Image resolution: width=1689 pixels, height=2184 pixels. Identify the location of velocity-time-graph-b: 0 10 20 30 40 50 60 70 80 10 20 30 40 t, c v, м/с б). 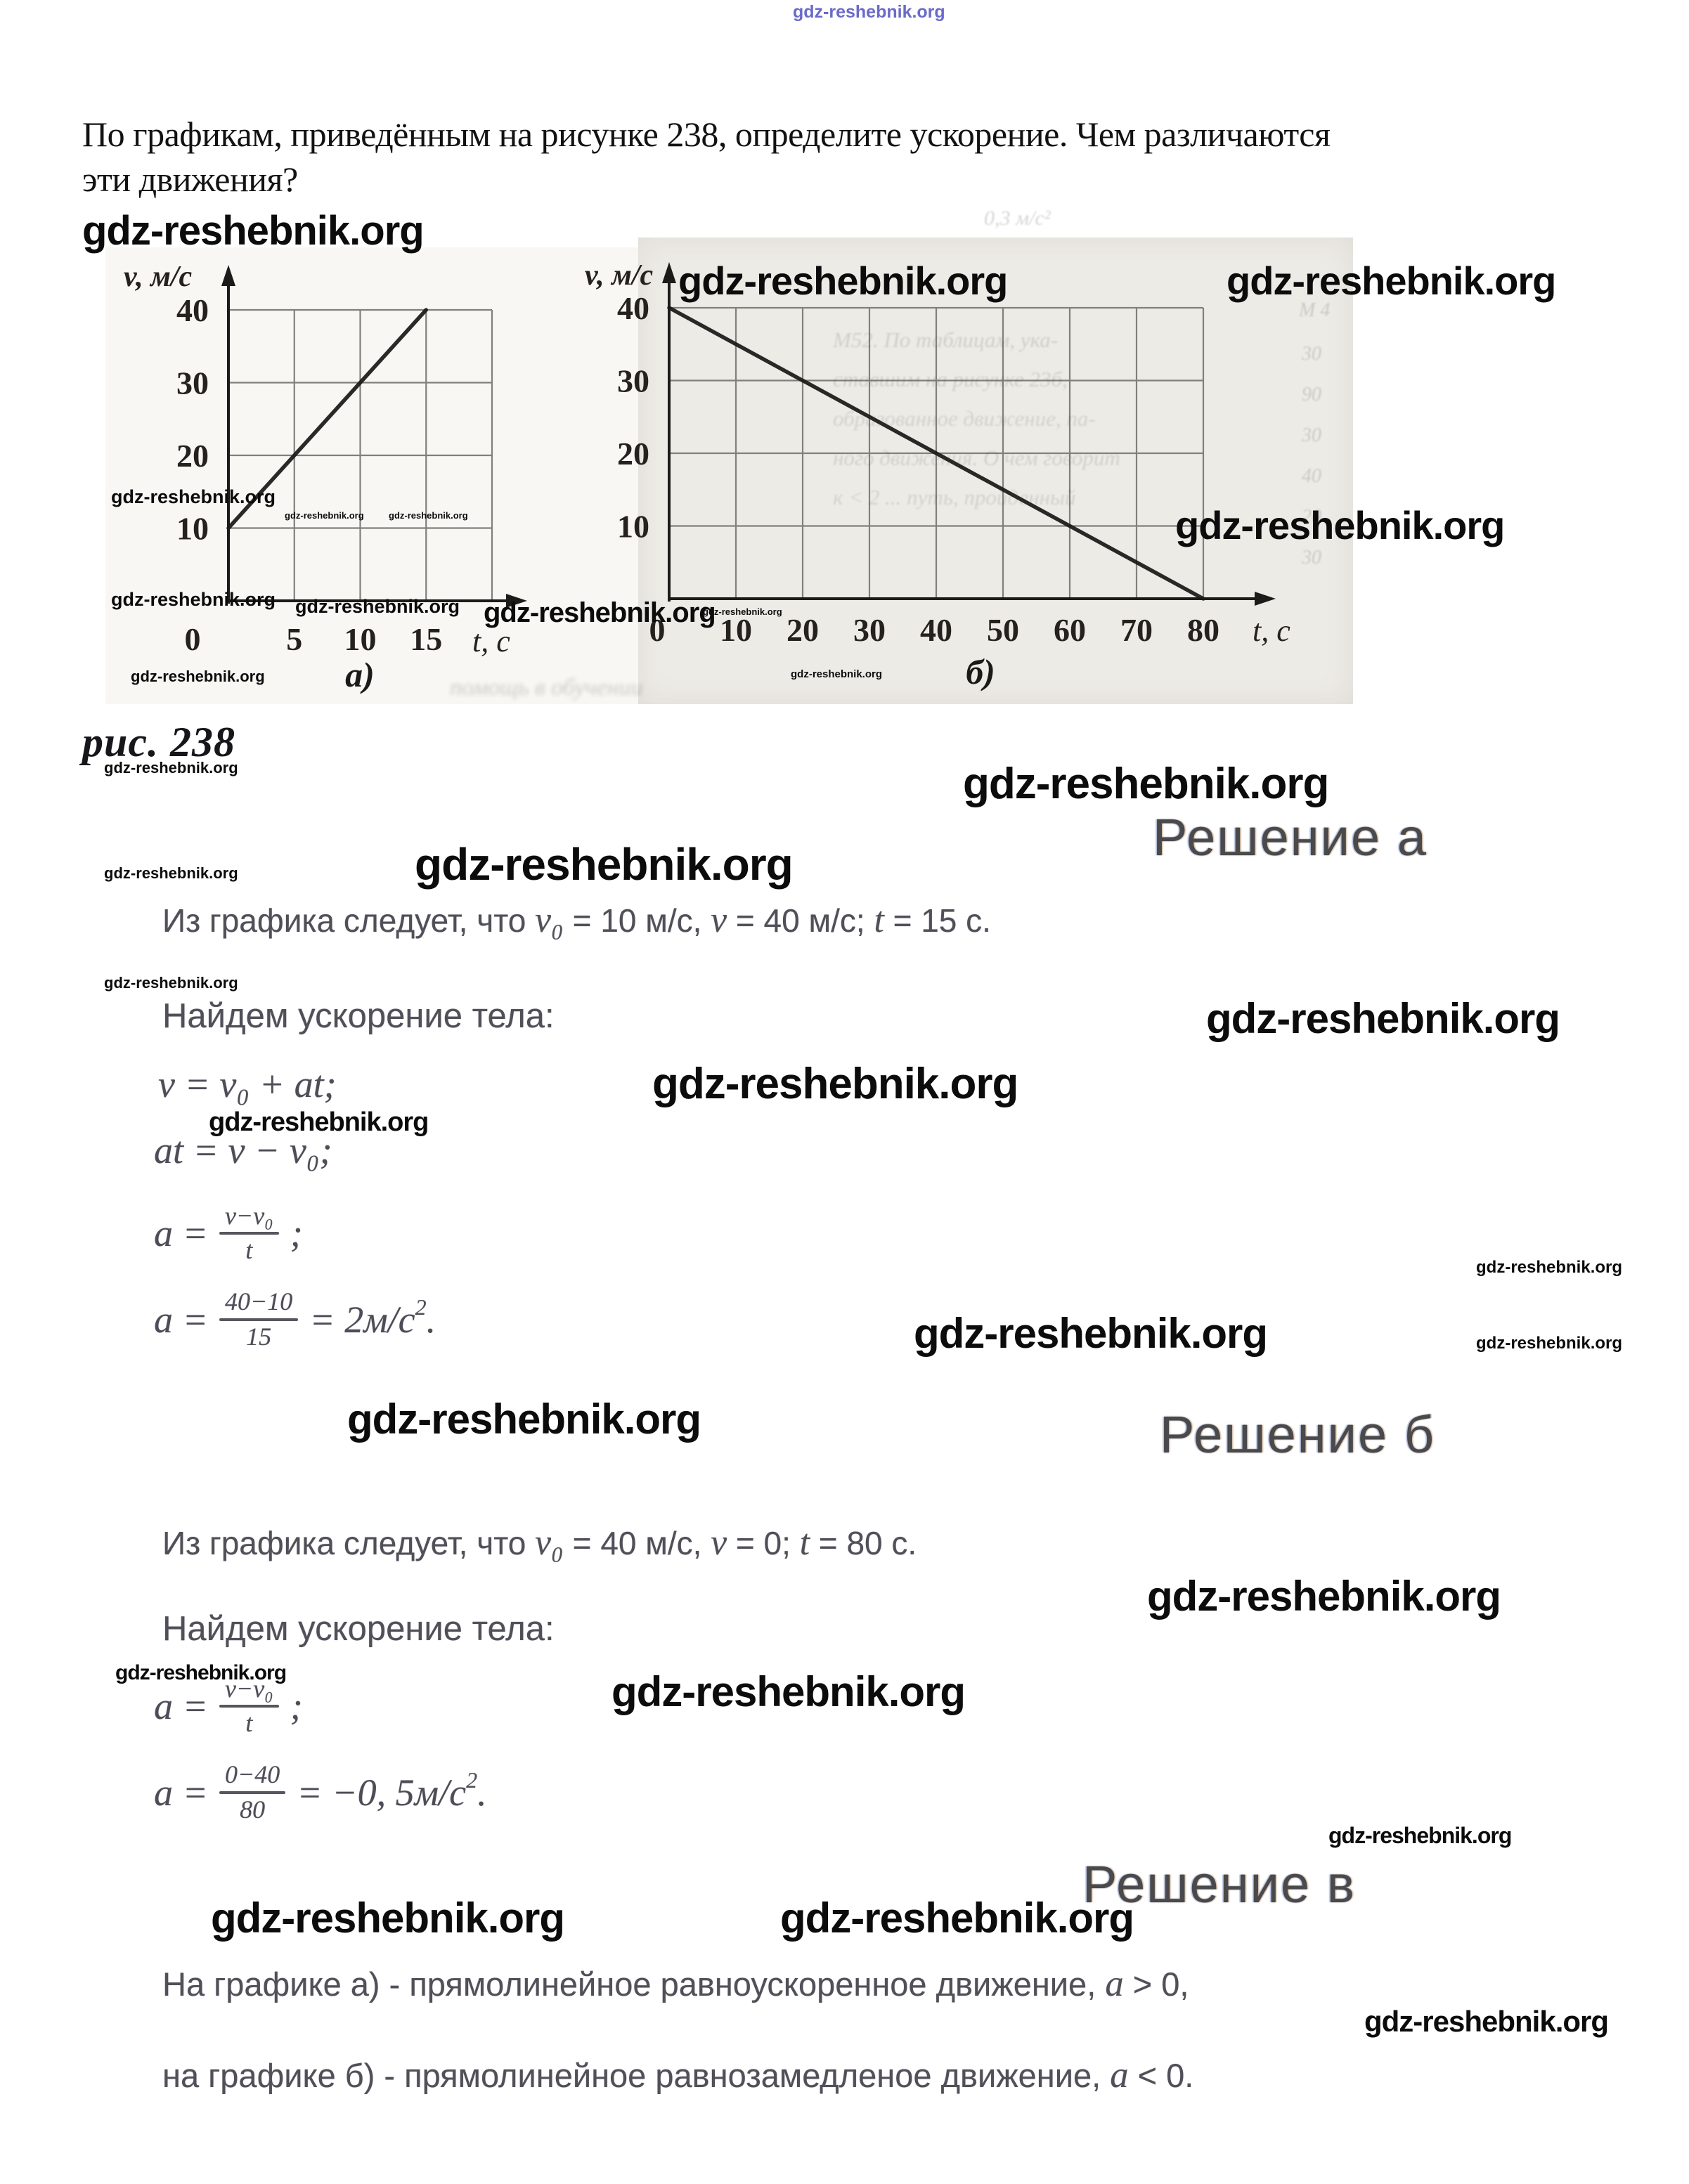
(937, 475).